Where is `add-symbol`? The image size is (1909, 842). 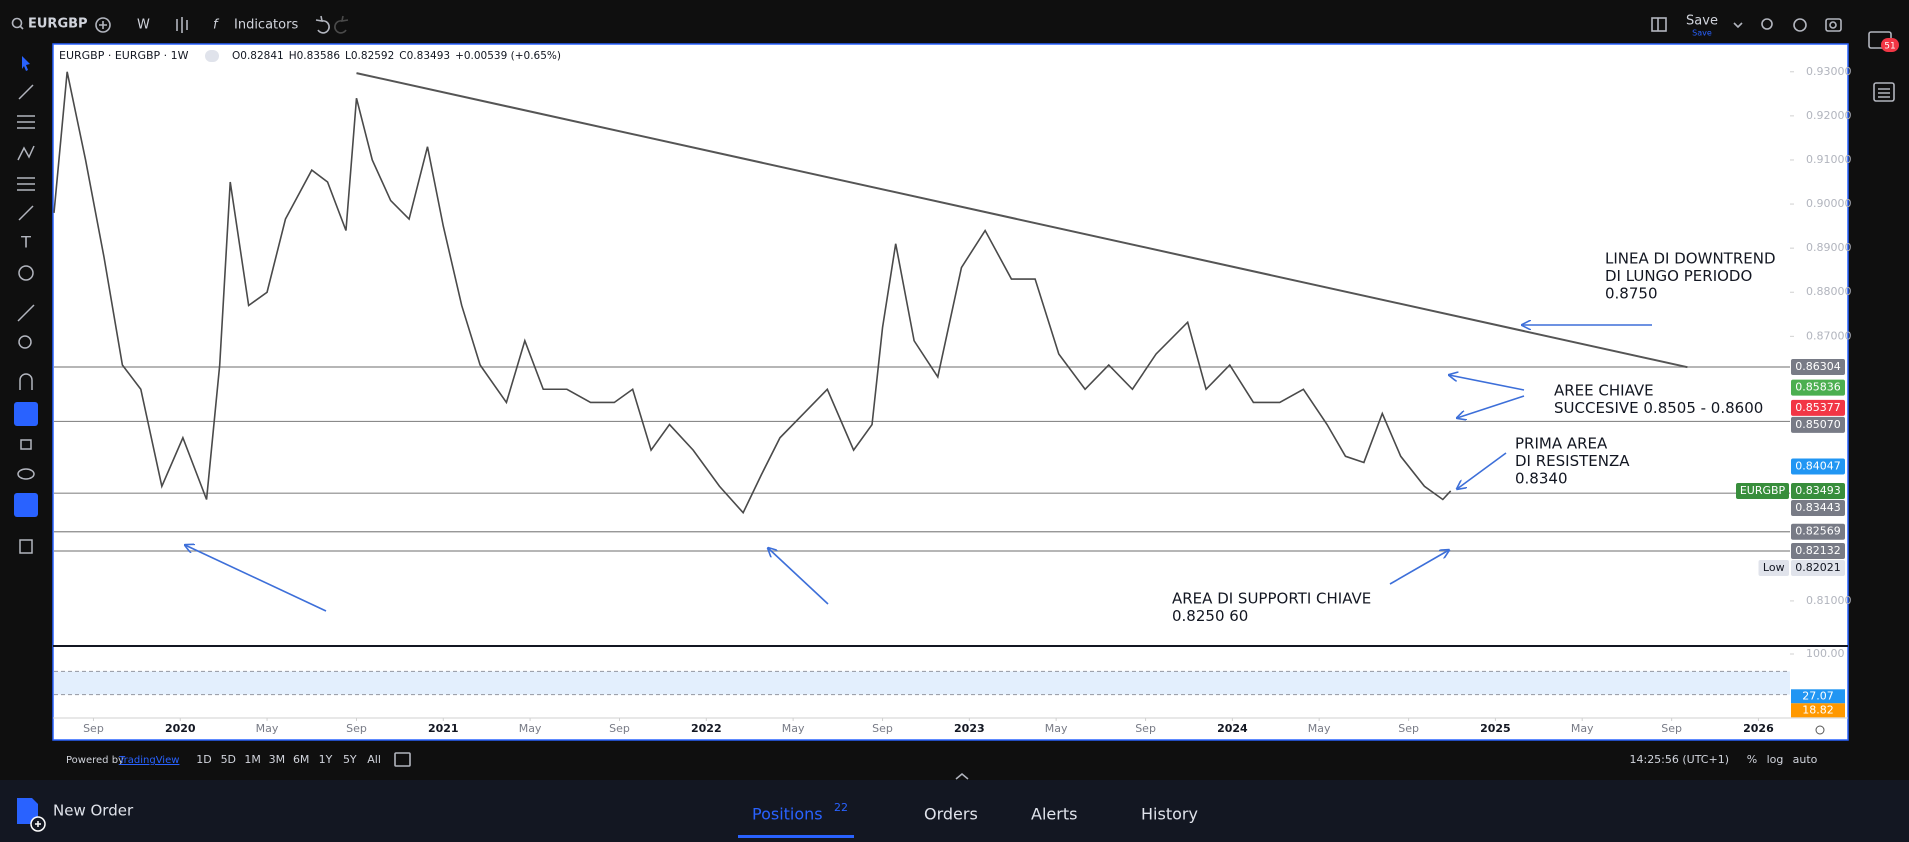
add-symbol is located at coordinates (103, 25).